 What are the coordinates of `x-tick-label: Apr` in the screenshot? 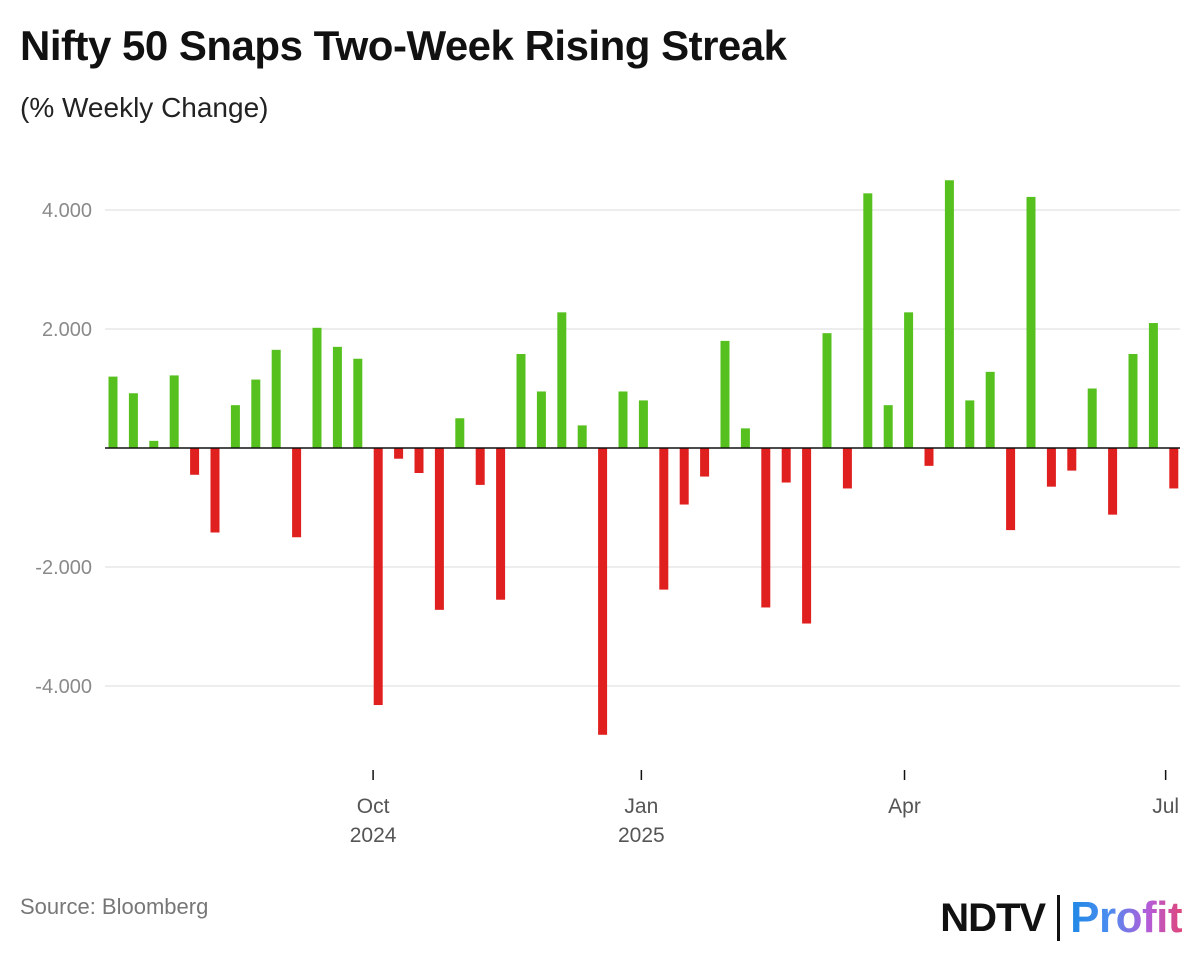 It's located at (904, 806).